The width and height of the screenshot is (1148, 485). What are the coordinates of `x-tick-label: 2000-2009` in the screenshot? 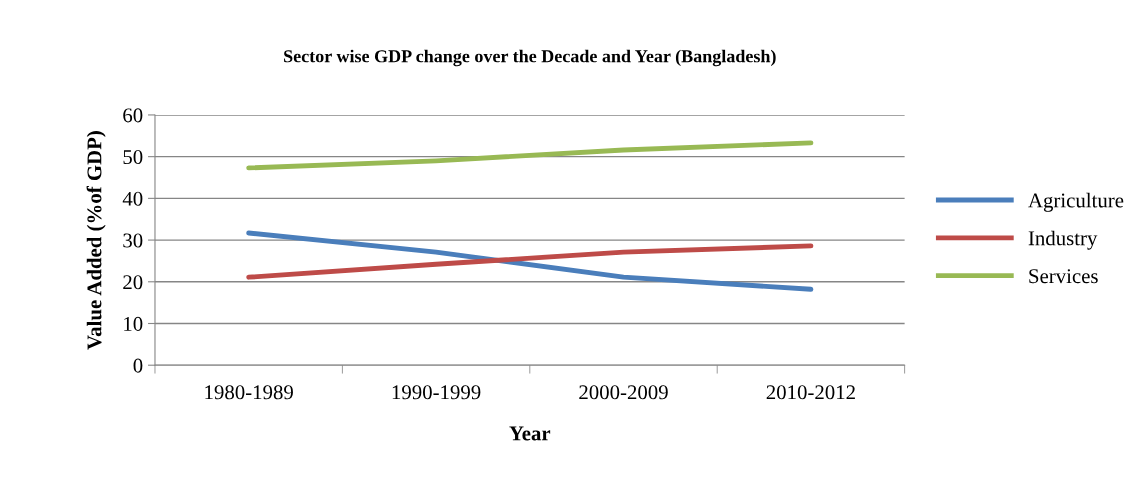 It's located at (623, 392).